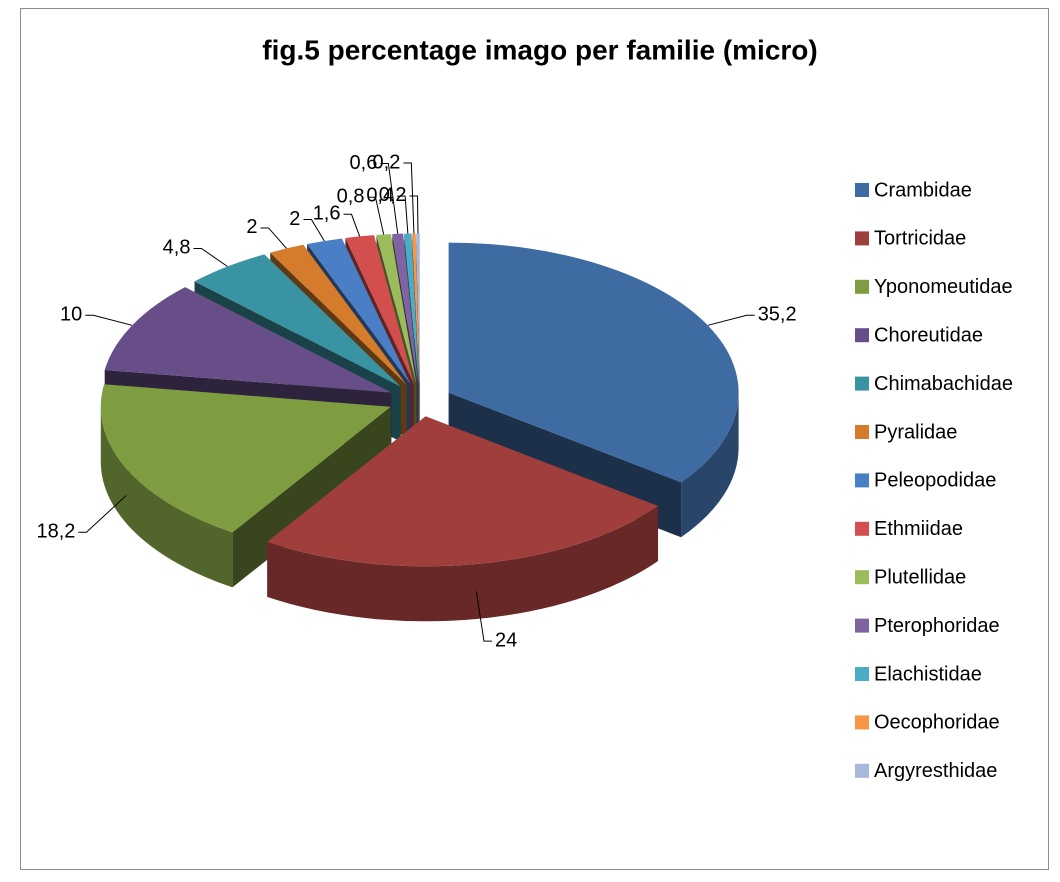 Image resolution: width=1060 pixels, height=882 pixels. What do you see at coordinates (928, 335) in the screenshot?
I see `legend-label: Choreutidae` at bounding box center [928, 335].